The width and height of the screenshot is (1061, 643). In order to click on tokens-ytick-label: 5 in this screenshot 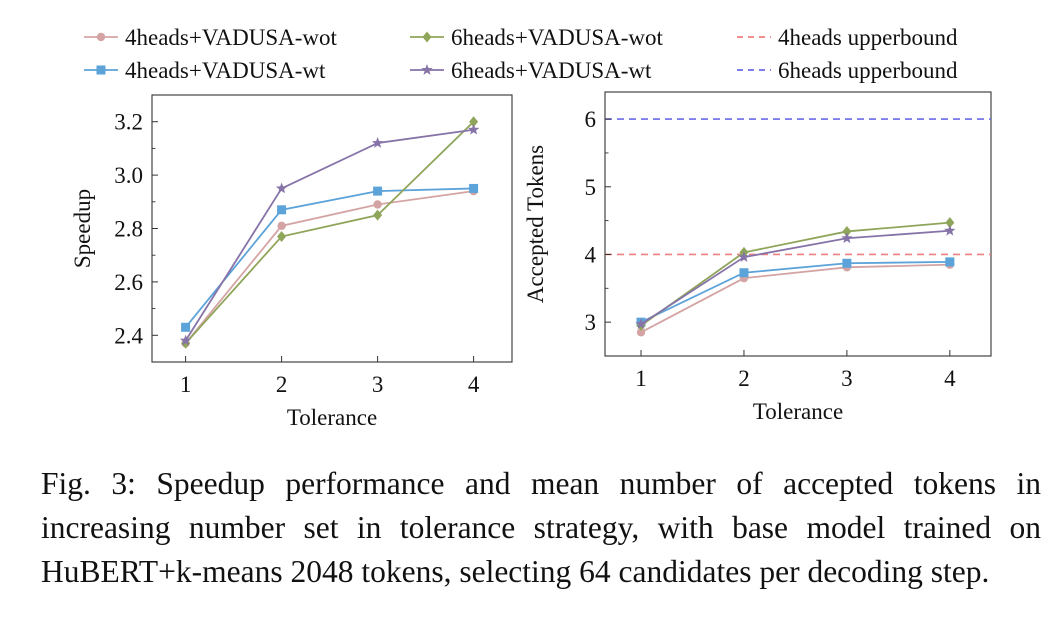, I will do `click(591, 187)`.